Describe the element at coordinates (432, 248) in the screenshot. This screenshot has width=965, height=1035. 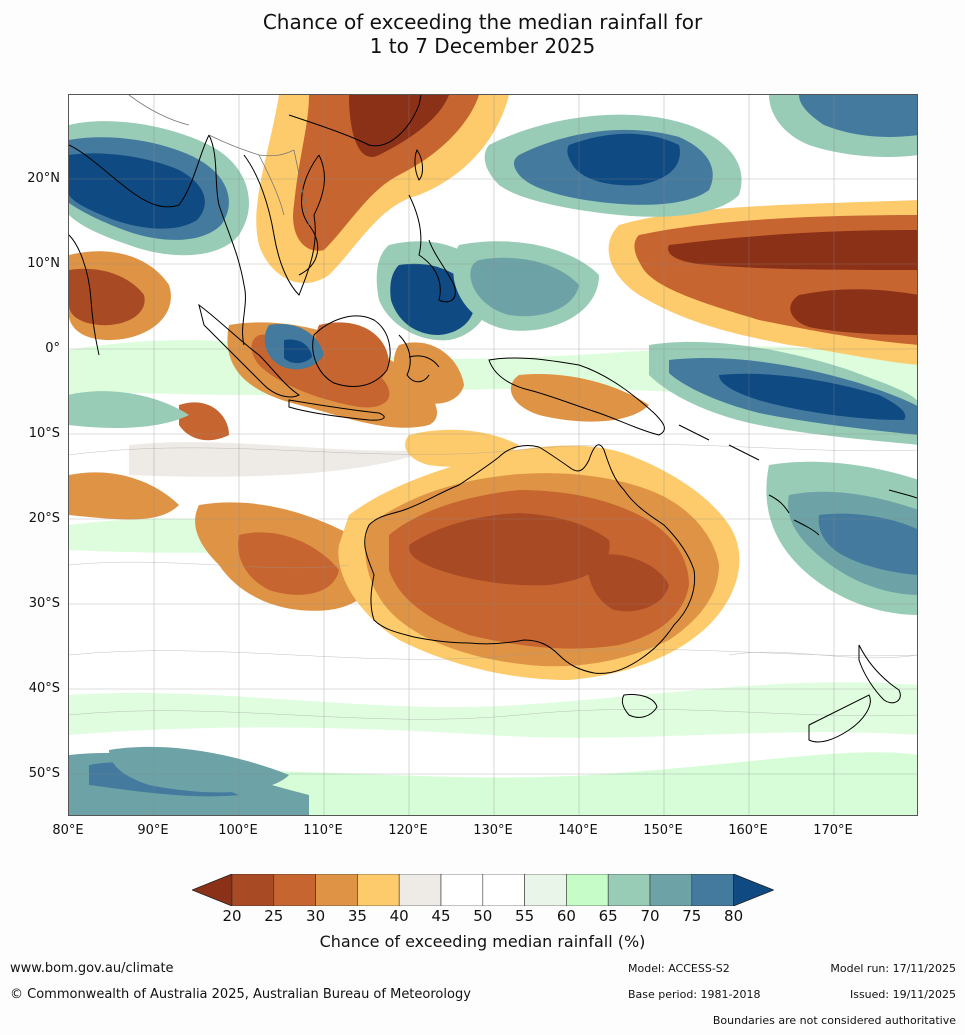
I see `philippines-coast` at that location.